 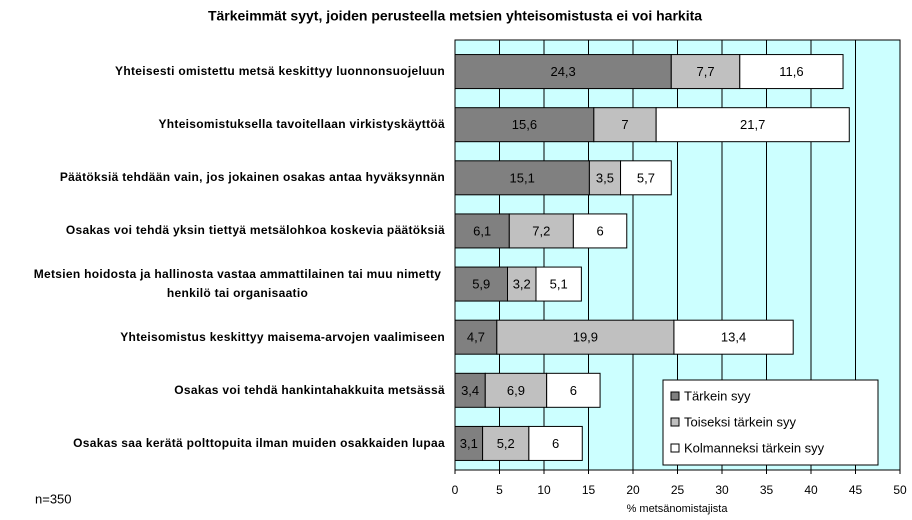 What do you see at coordinates (754, 447) in the screenshot?
I see `legend-label: Kolmanneksi tärkein syy` at bounding box center [754, 447].